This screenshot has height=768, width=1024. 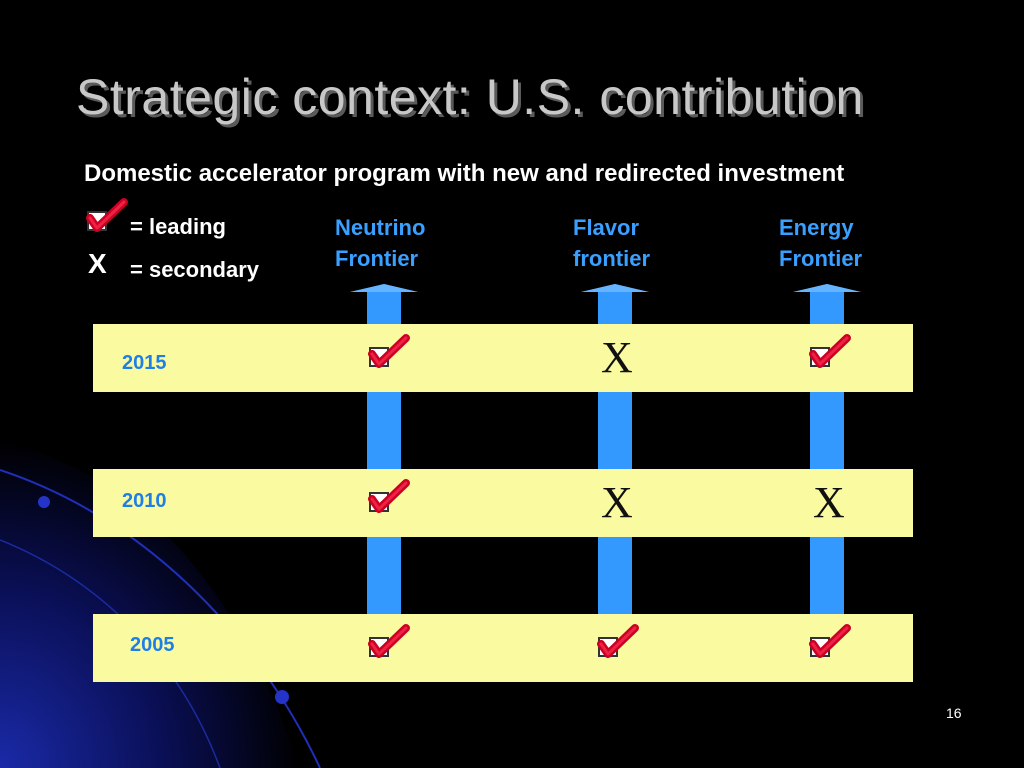 What do you see at coordinates (107, 215) in the screenshot?
I see `legend-check-icon` at bounding box center [107, 215].